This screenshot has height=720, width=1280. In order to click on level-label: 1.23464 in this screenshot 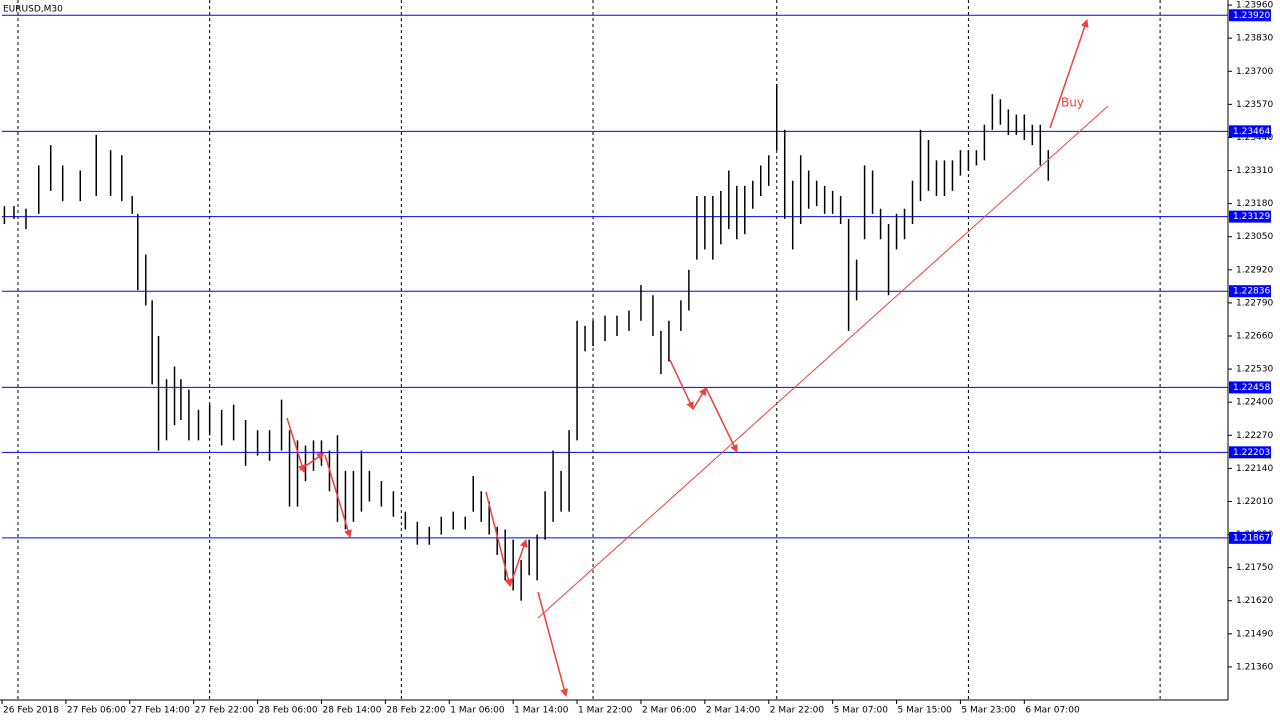, I will do `click(1251, 132)`.